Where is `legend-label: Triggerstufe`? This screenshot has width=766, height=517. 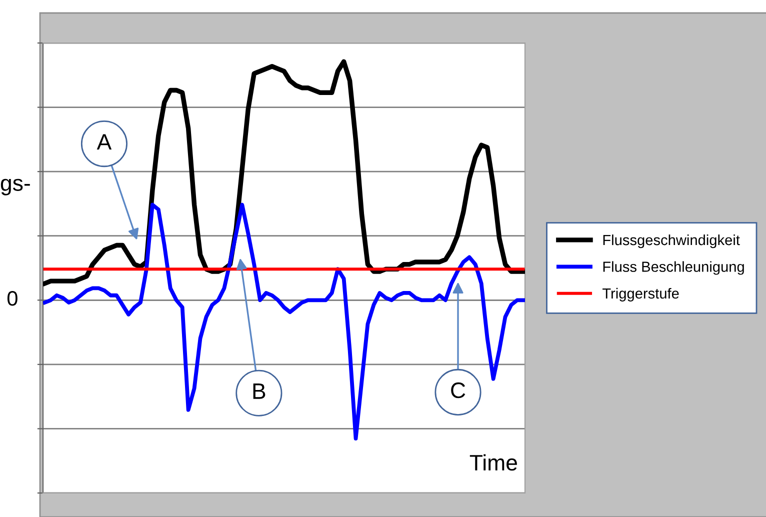
legend-label: Triggerstufe is located at coordinates (640, 295).